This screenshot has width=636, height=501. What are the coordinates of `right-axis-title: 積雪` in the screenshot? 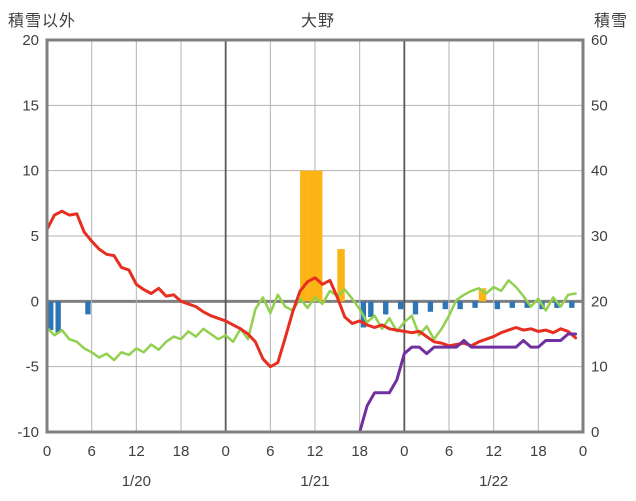 It's located at (610, 21).